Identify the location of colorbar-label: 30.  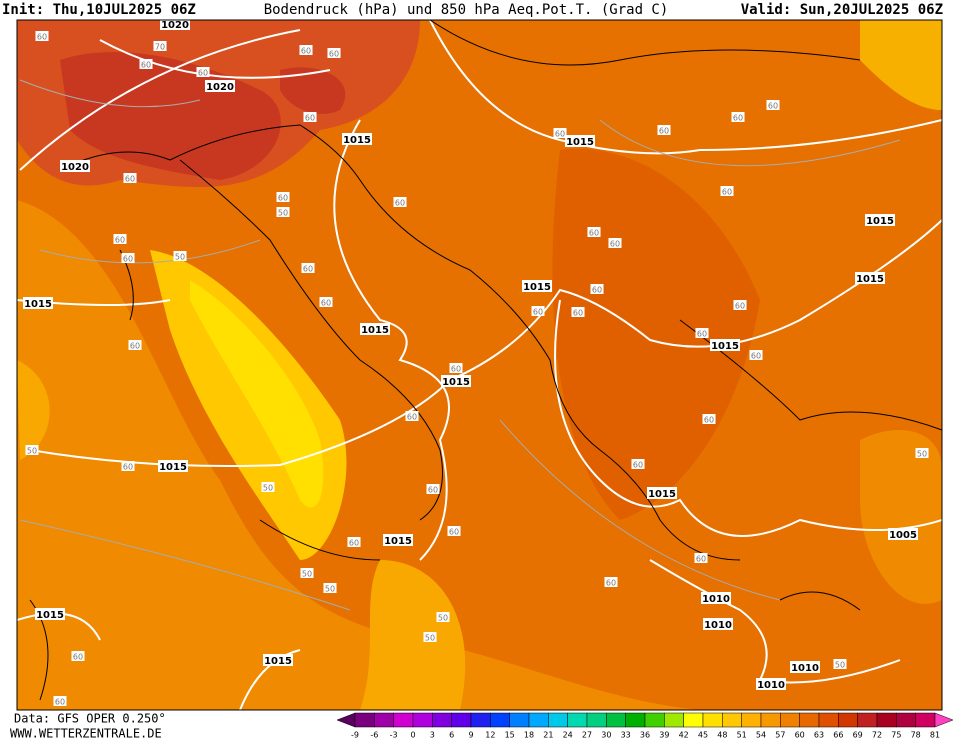
(606, 735).